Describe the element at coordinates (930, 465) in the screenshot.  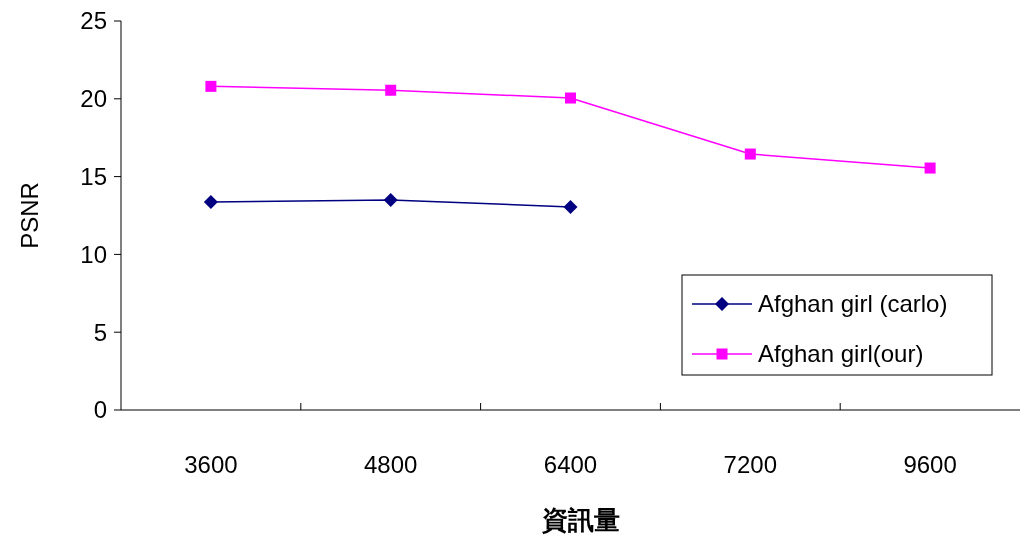
I see `x-tick-label: 9600` at that location.